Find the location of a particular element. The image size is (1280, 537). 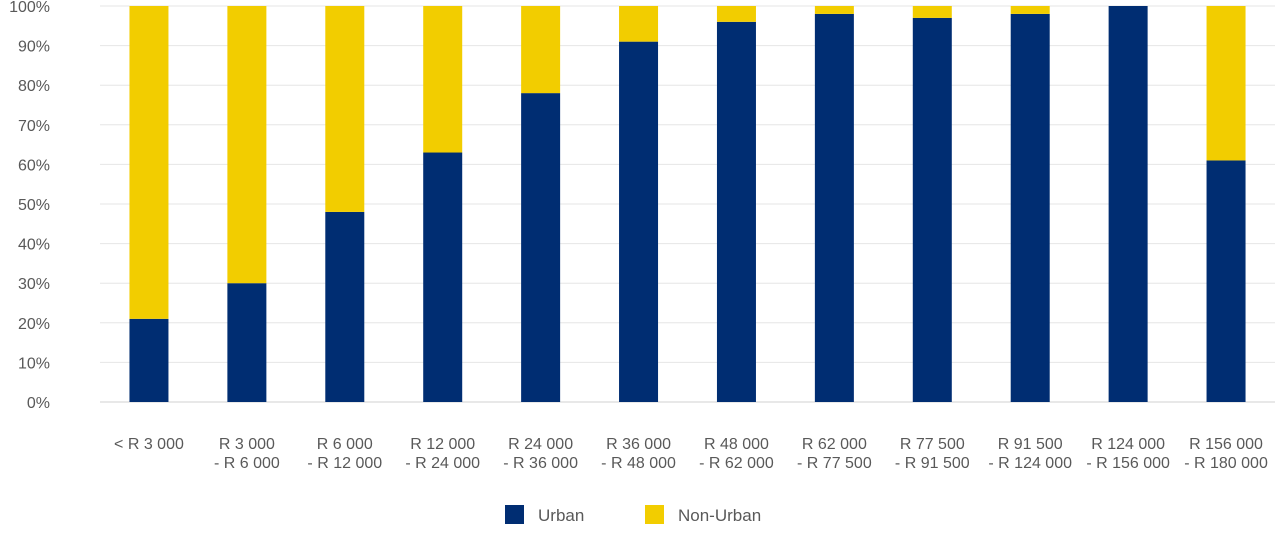

x-tick-label-line: - R 77 500 is located at coordinates (834, 463).